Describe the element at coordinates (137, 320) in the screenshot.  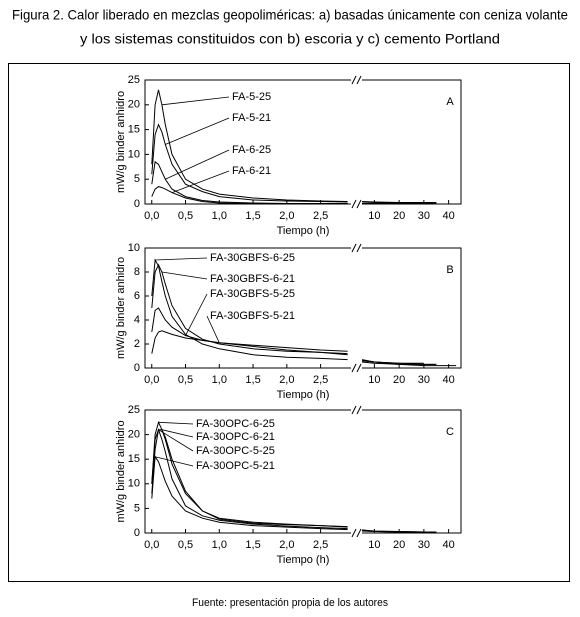
I see `y-tick-label: 4` at that location.